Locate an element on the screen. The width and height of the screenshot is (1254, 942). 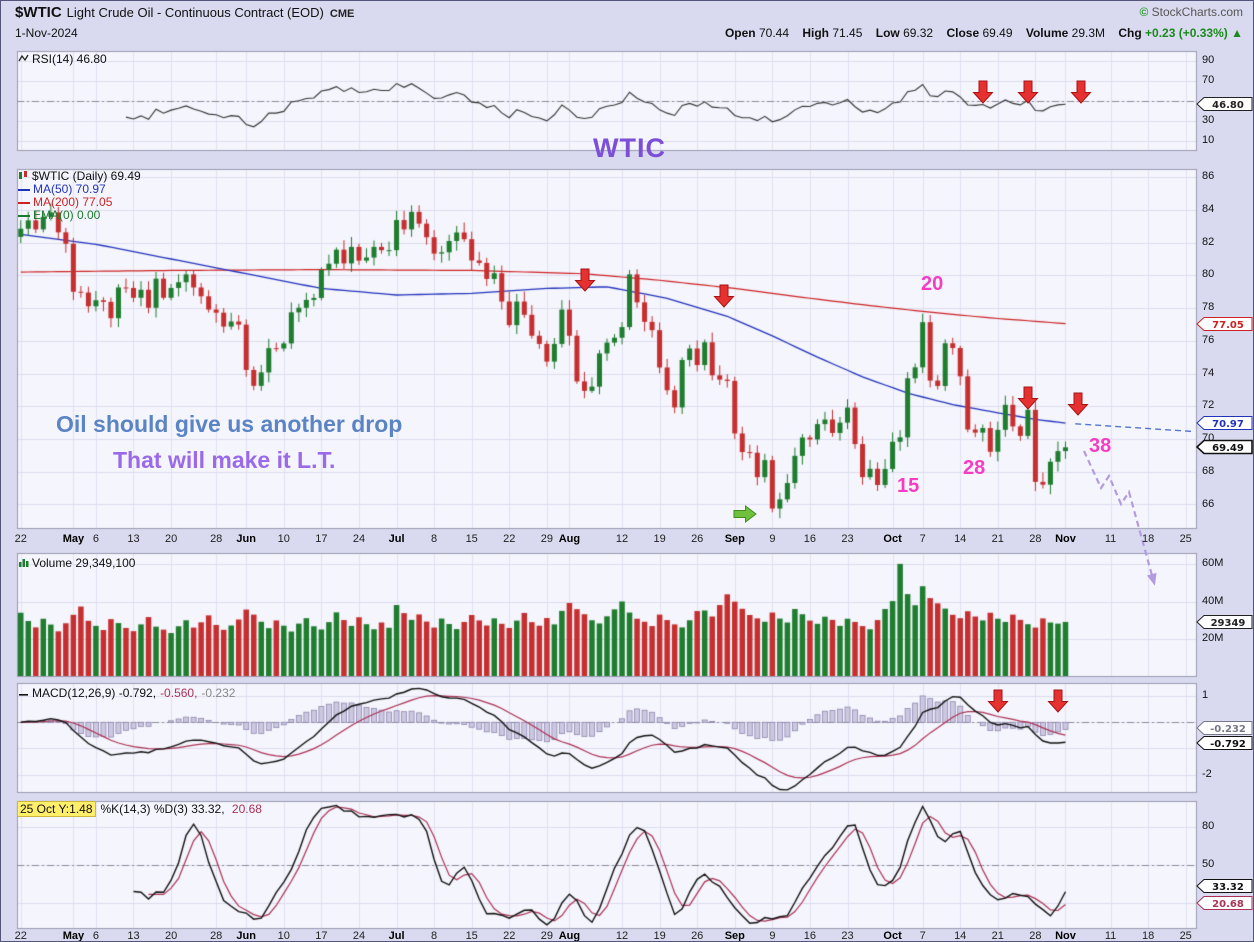
cycle-count-20: 20 is located at coordinates (932, 284).